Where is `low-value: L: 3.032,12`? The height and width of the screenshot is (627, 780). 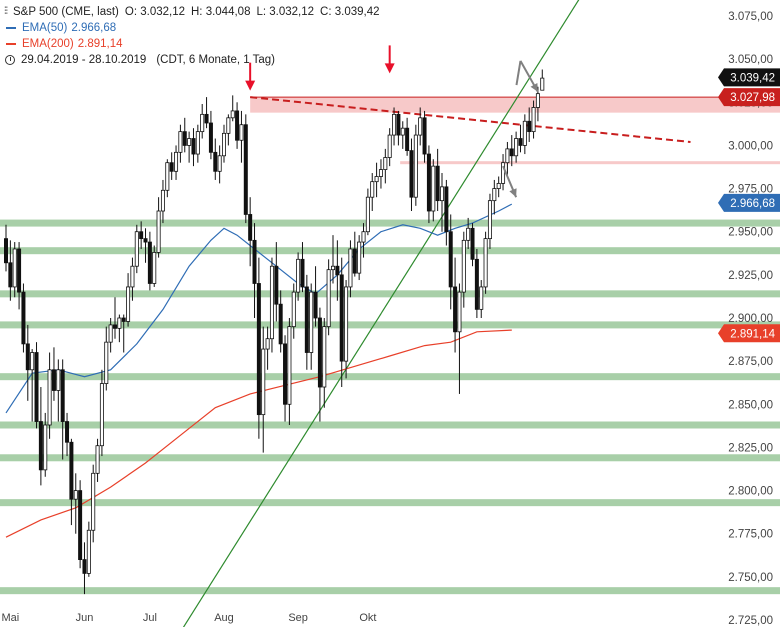
low-value: L: 3.032,12 is located at coordinates (285, 12).